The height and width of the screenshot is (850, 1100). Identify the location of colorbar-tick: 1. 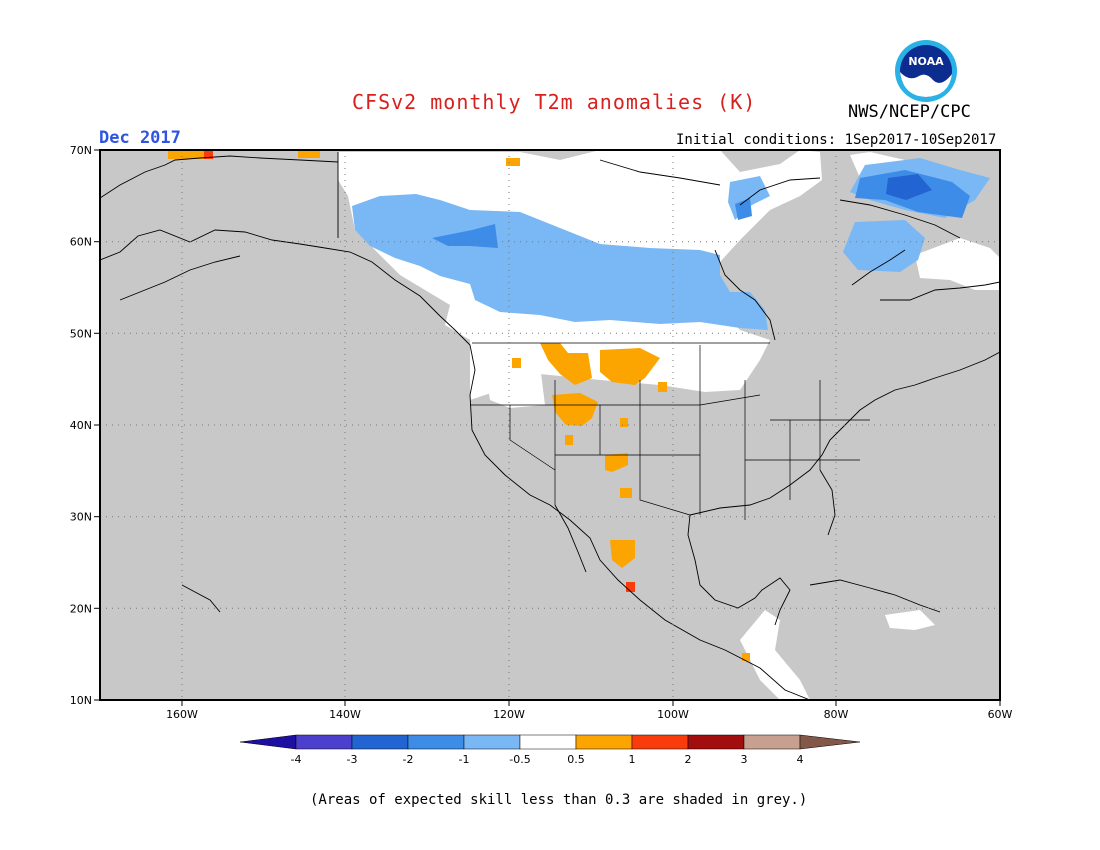
(632, 759).